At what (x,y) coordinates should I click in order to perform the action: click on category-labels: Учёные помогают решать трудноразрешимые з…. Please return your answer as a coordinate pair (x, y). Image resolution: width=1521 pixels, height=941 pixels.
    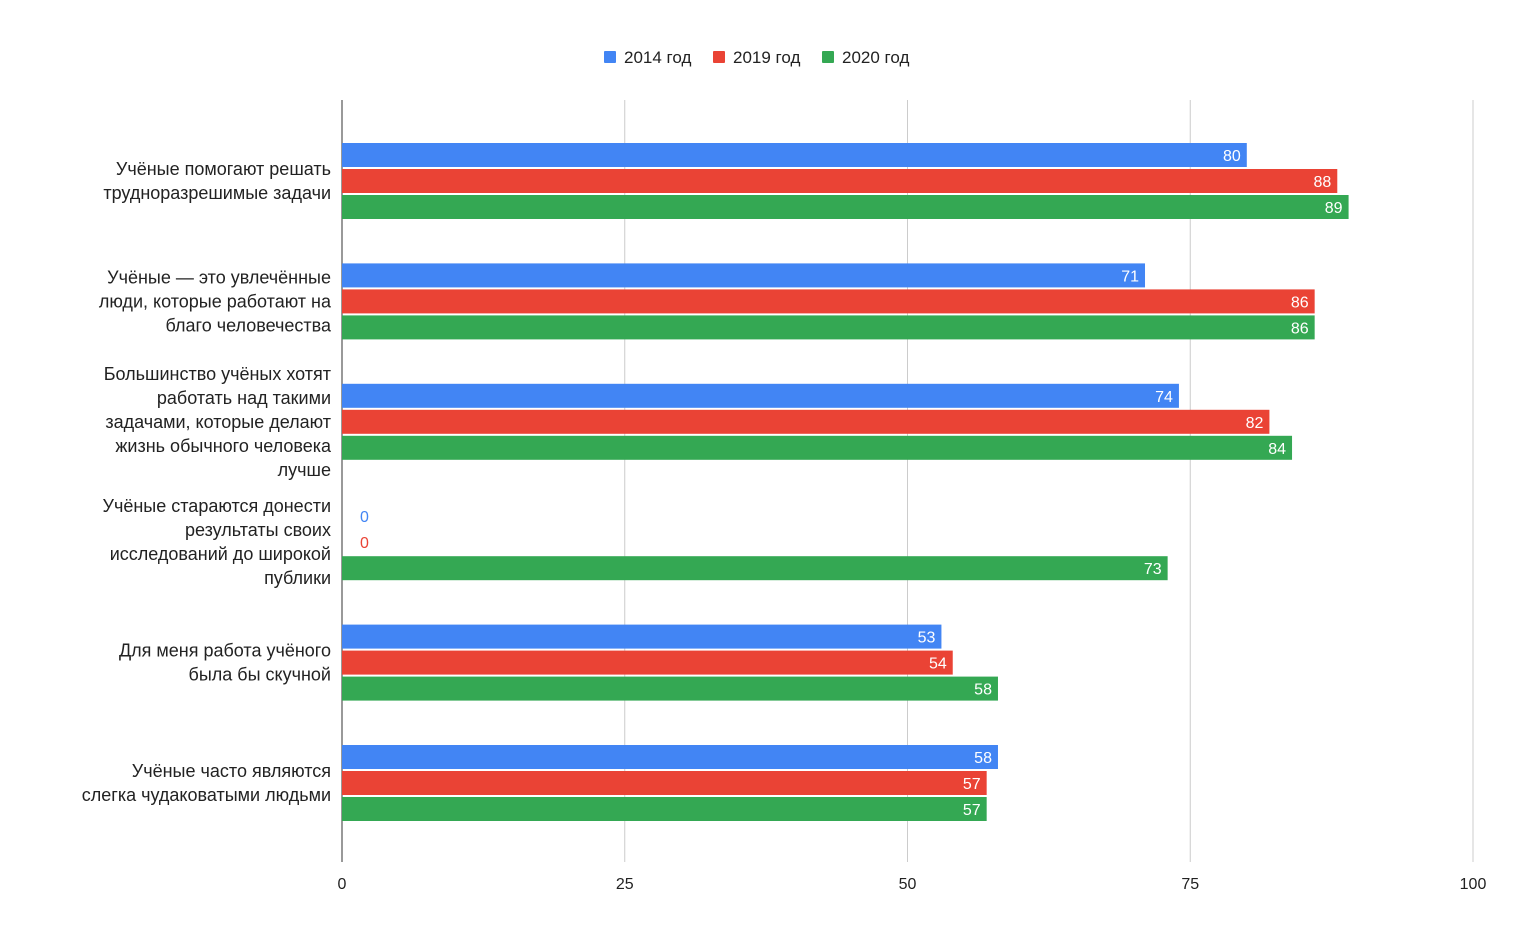
    Looking at the image, I should click on (207, 482).